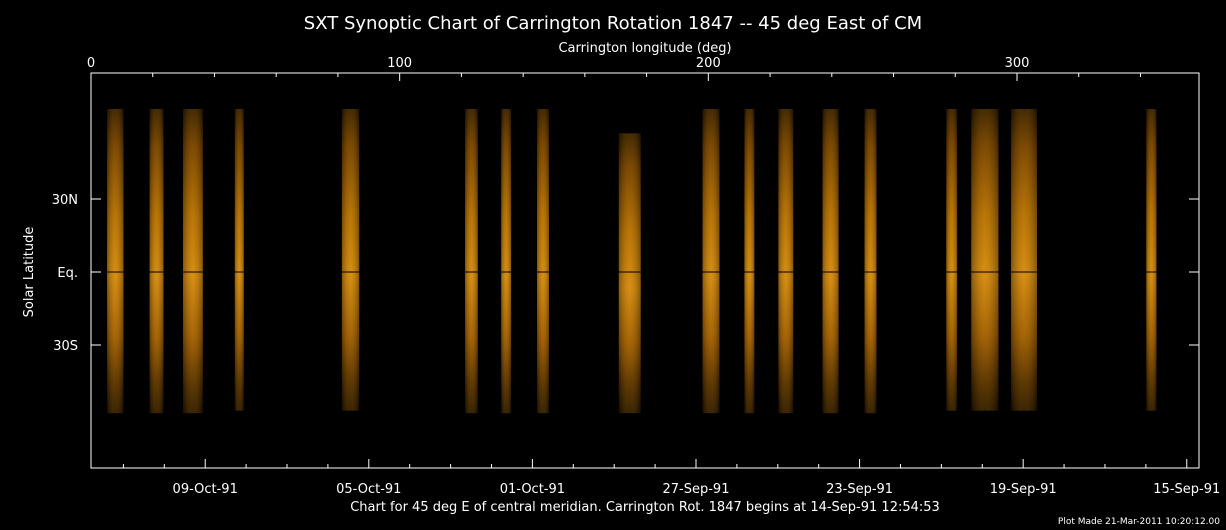 This screenshot has width=1226, height=530. What do you see at coordinates (399, 63) in the screenshot?
I see `top-axis-tick-label: 100` at bounding box center [399, 63].